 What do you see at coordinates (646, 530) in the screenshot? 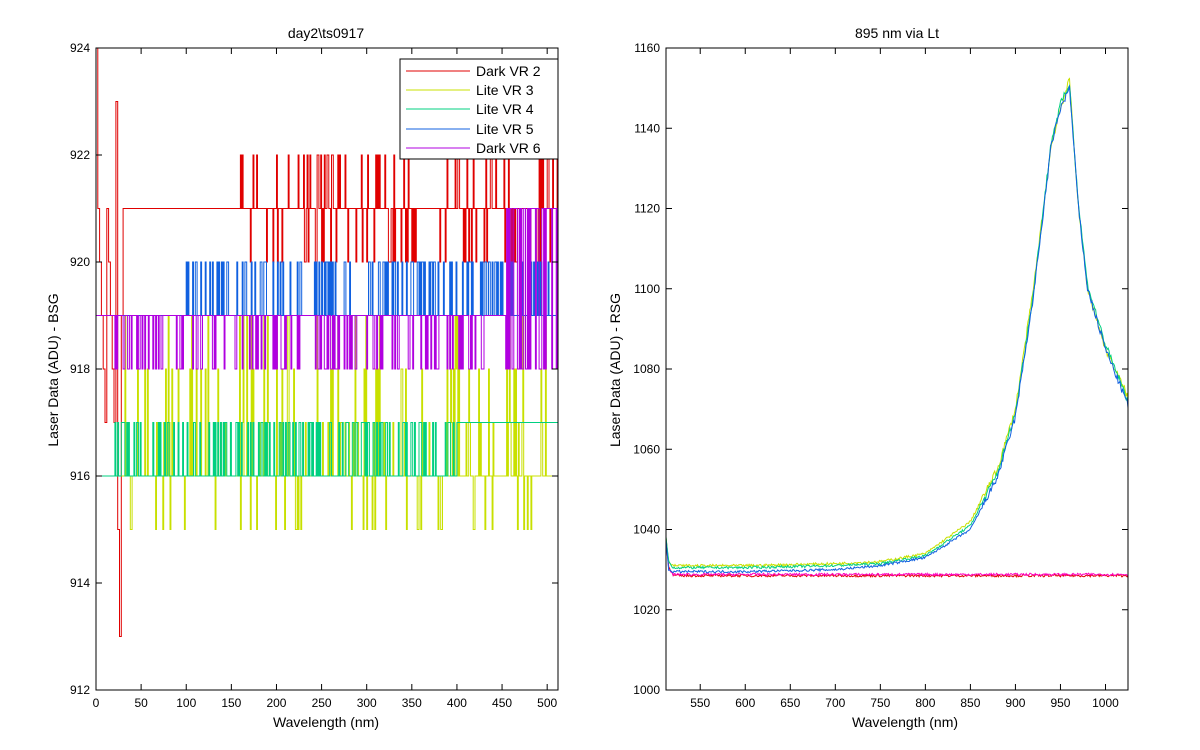
I see `y-tick-label: 1040` at bounding box center [646, 530].